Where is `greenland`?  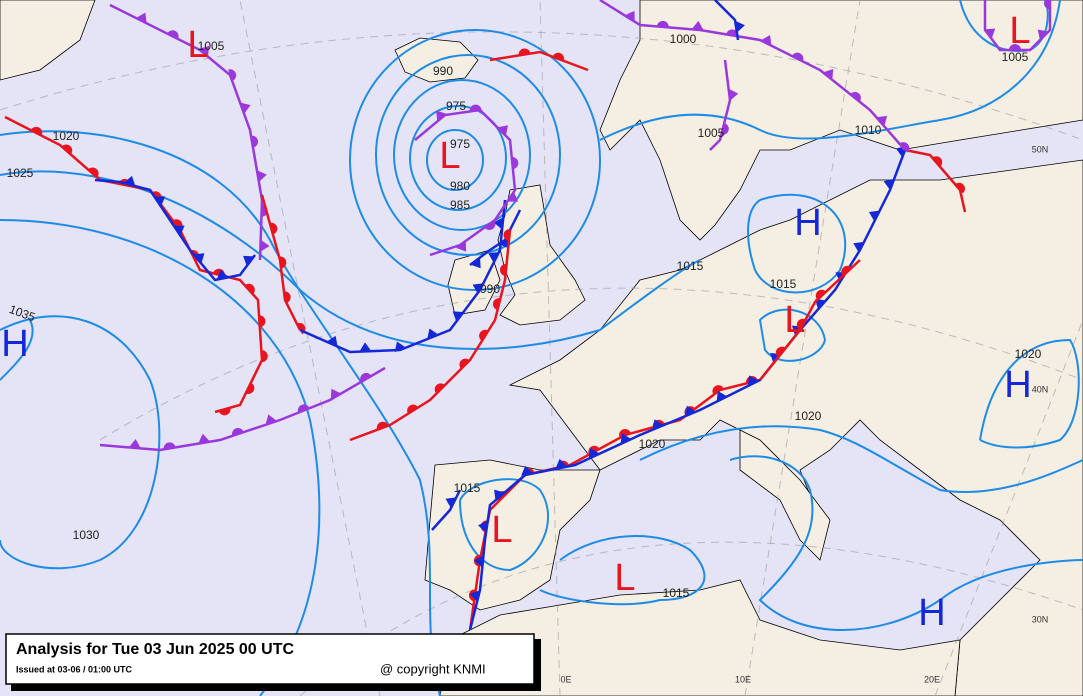 greenland is located at coordinates (48, 40).